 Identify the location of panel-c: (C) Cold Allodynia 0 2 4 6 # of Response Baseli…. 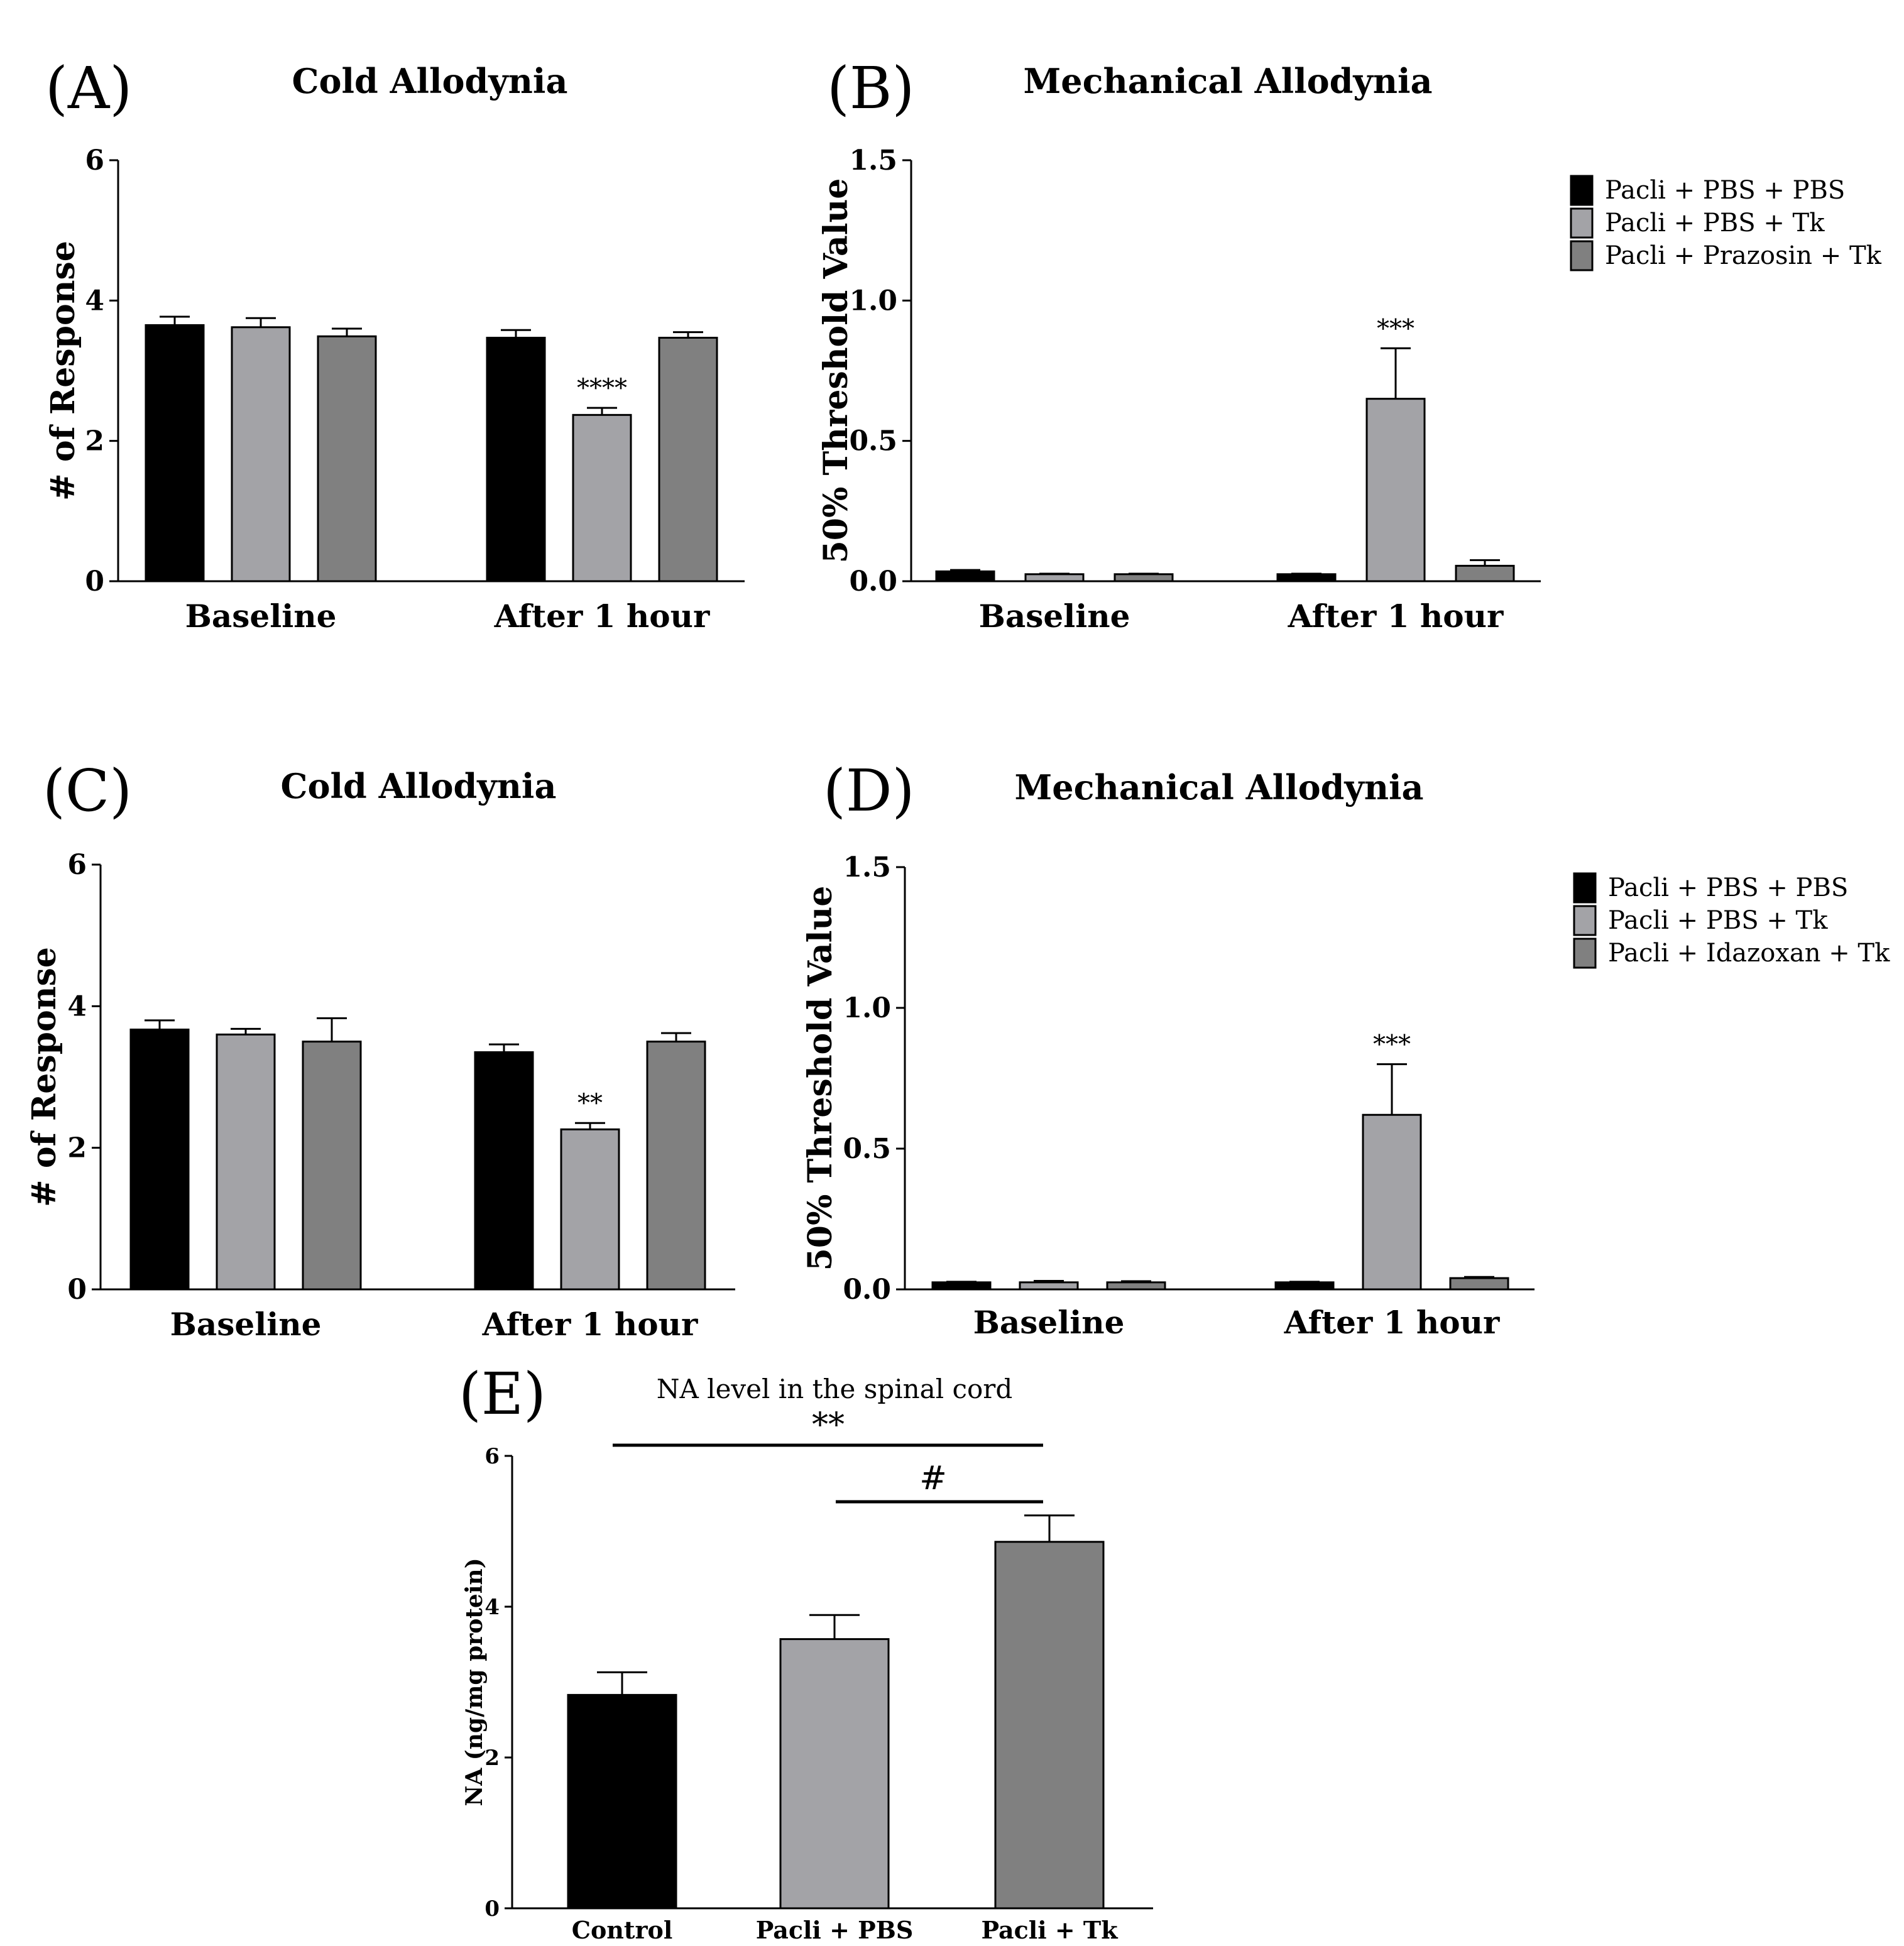
(380, 1050).